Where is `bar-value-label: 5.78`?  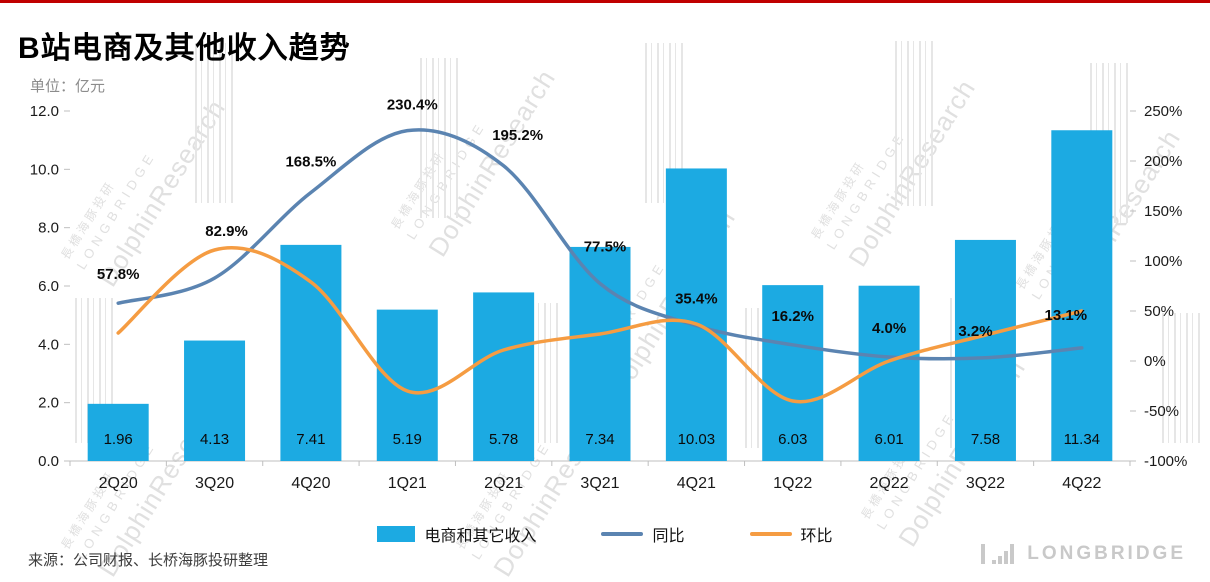 bar-value-label: 5.78 is located at coordinates (503, 439).